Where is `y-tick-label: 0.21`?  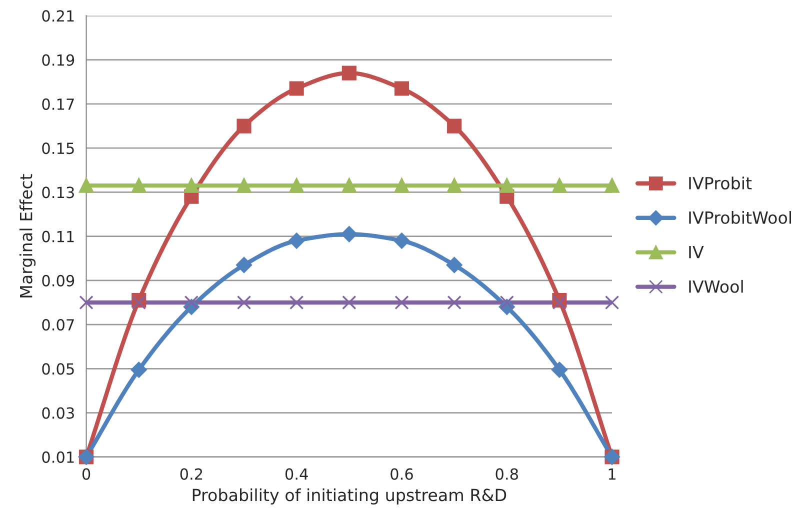 y-tick-label: 0.21 is located at coordinates (58, 16).